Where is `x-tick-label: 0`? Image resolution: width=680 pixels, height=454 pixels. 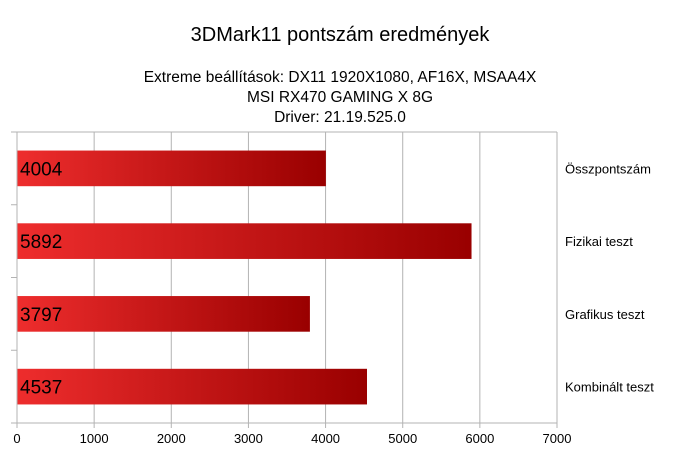
x-tick-label: 0 is located at coordinates (16, 438).